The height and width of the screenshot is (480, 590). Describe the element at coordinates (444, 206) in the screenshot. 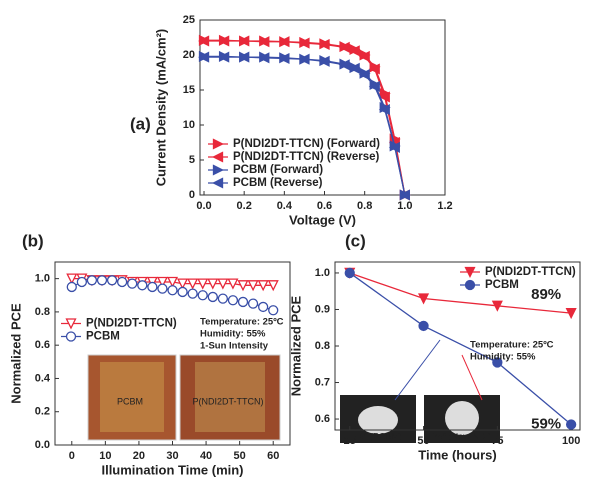

I see `x-tick-label: 1.2` at that location.